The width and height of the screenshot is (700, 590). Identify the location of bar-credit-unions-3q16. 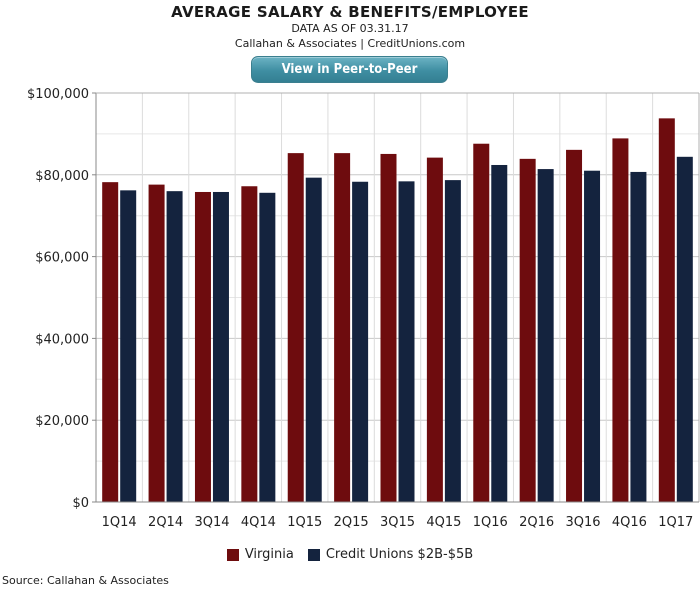
(592, 336).